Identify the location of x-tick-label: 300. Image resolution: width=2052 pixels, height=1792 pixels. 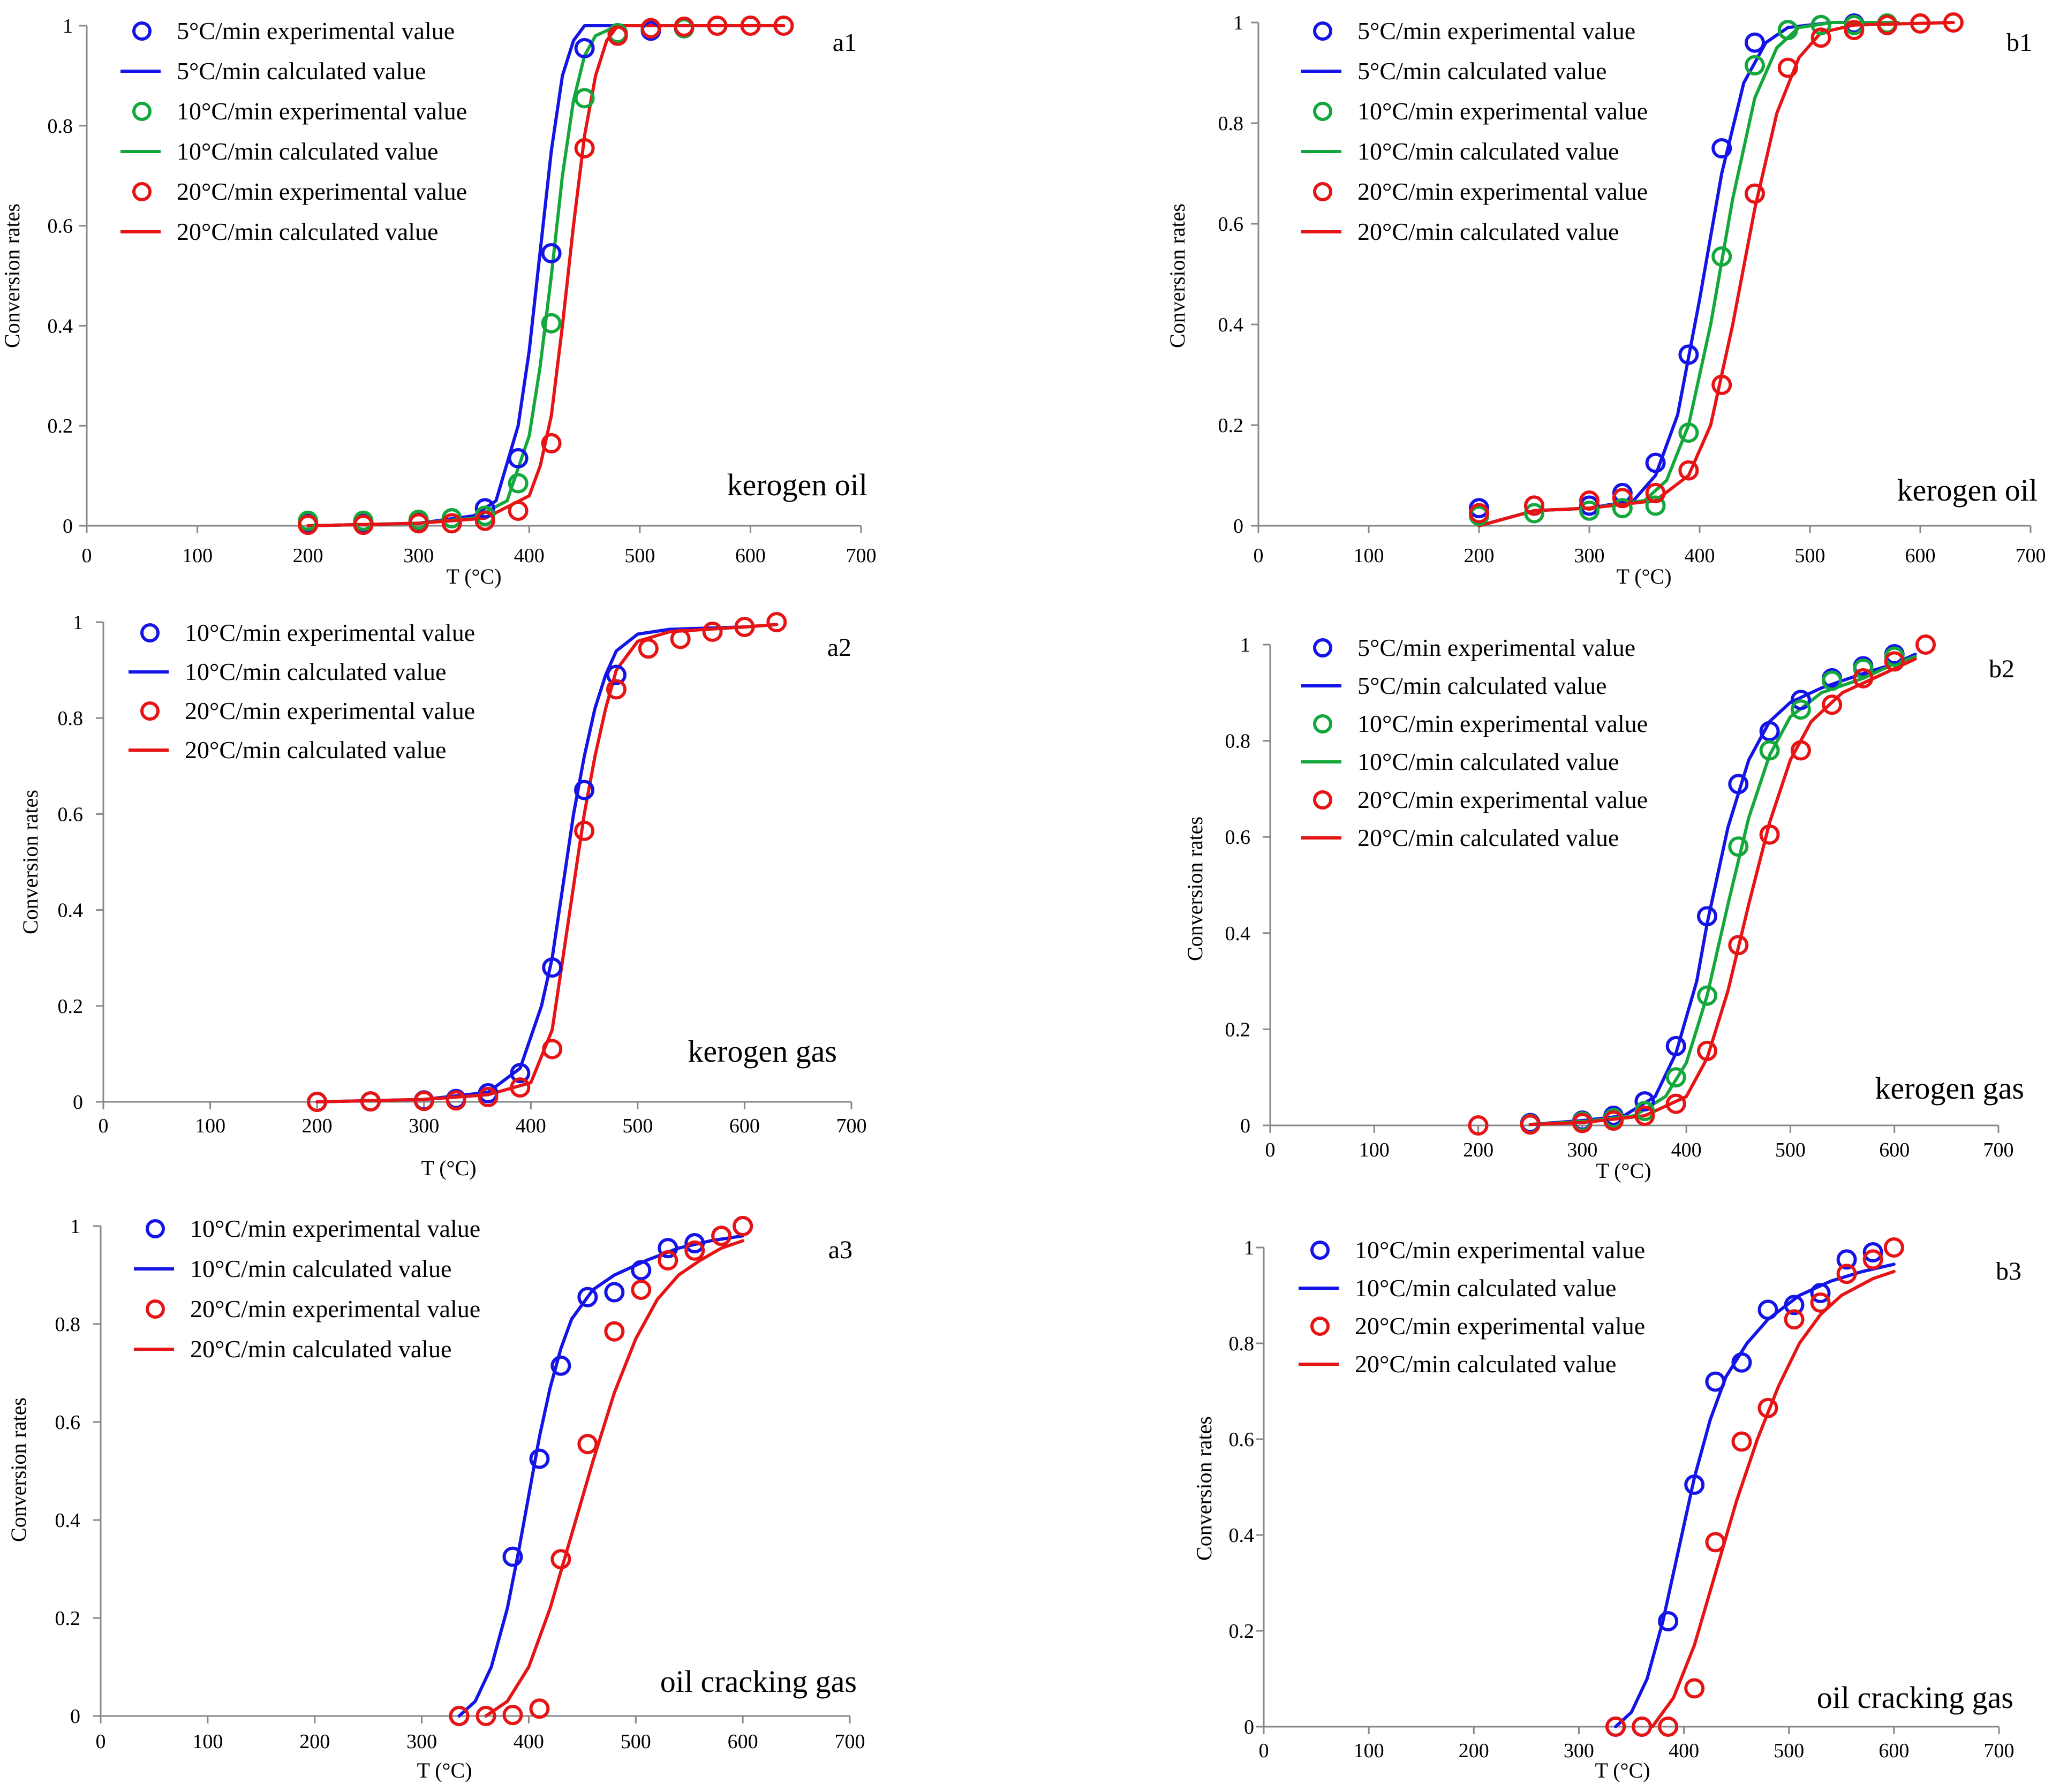
(421, 1742).